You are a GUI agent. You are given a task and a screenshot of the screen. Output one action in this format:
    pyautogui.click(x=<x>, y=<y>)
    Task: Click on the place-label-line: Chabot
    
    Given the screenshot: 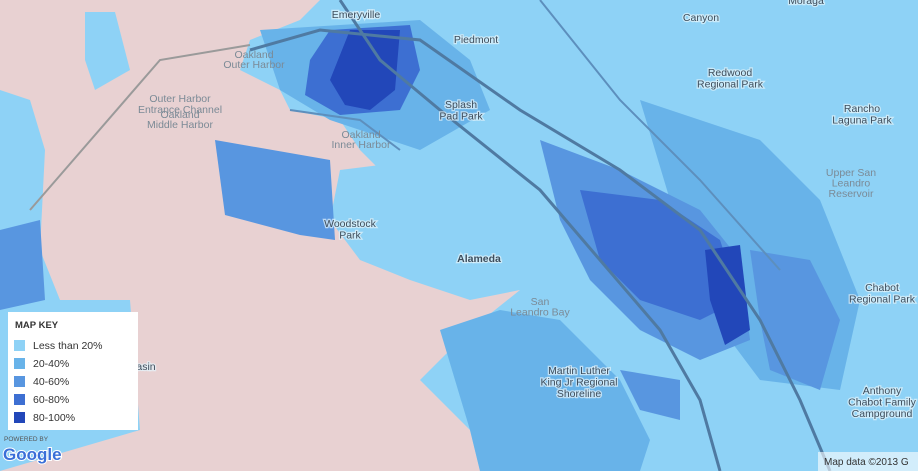 What is the action you would take?
    pyautogui.click(x=882, y=288)
    